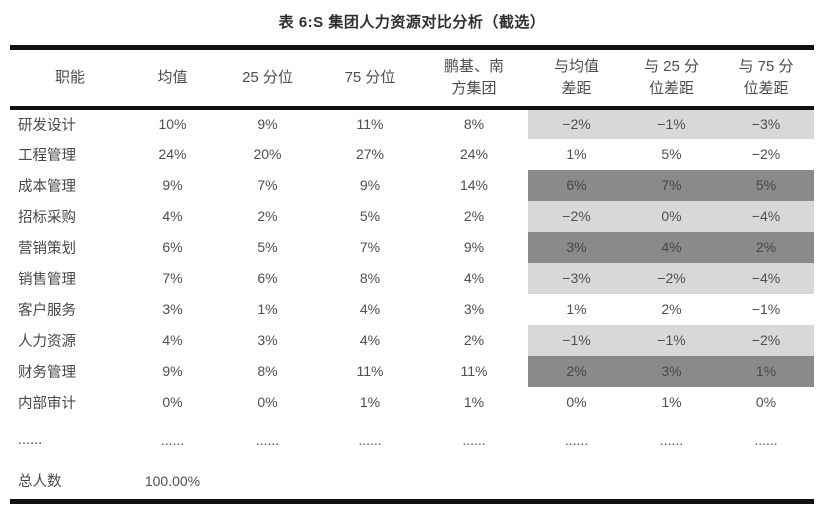 The height and width of the screenshot is (526, 824). Describe the element at coordinates (267, 77) in the screenshot. I see `column-header-2: 25 分位` at that location.